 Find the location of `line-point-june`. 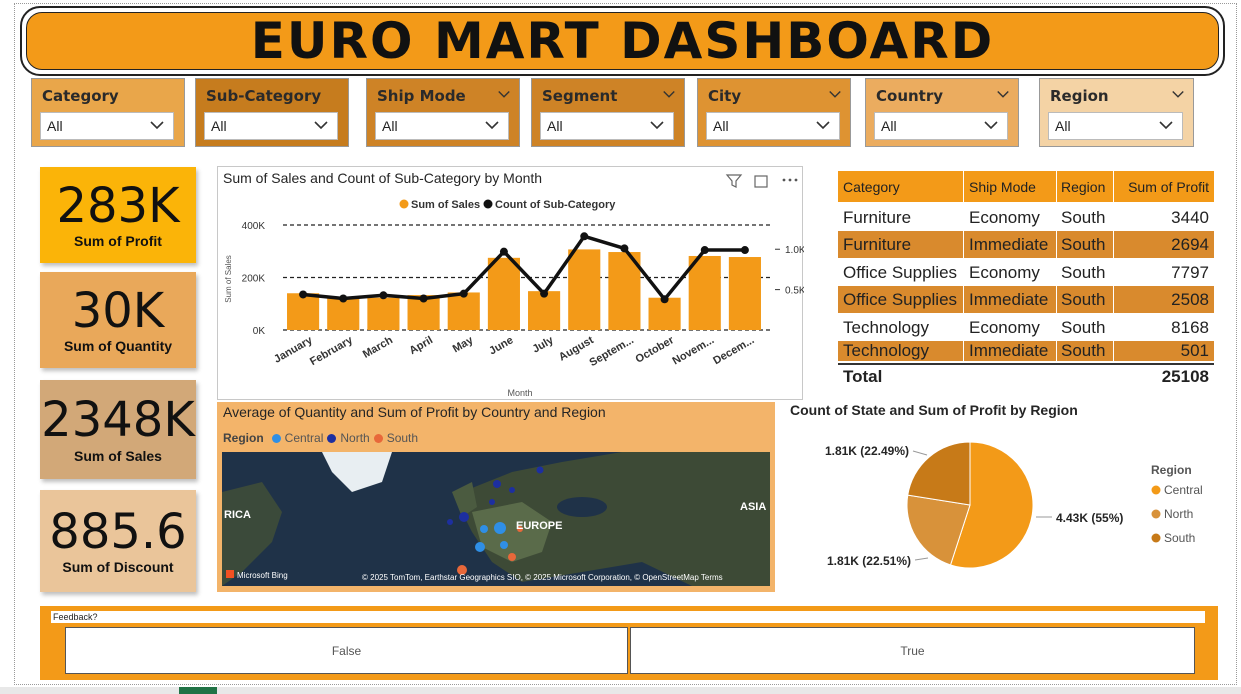

line-point-june is located at coordinates (503, 251).